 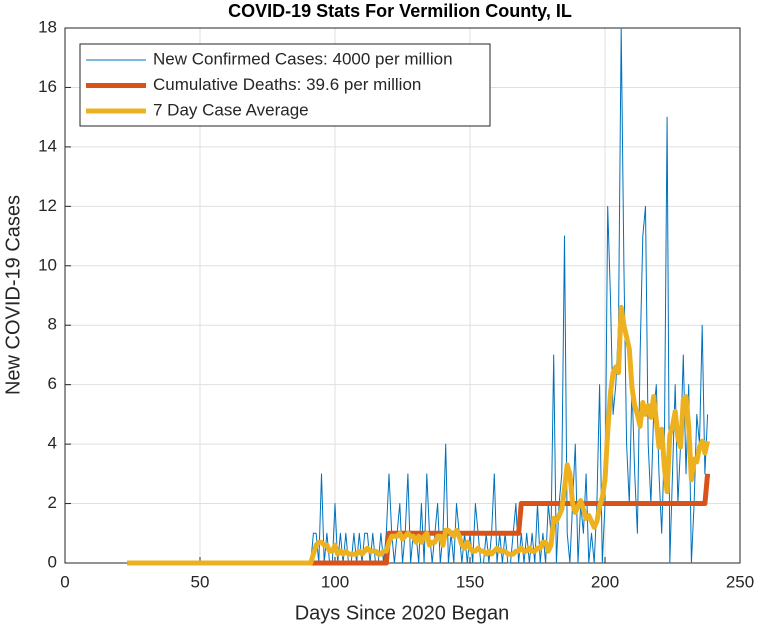 What do you see at coordinates (335, 581) in the screenshot?
I see `x-tick-label: 100` at bounding box center [335, 581].